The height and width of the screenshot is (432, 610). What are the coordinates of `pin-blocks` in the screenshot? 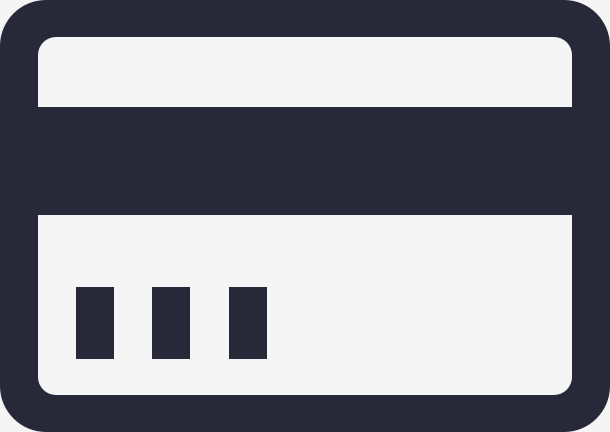 It's located at (171, 323).